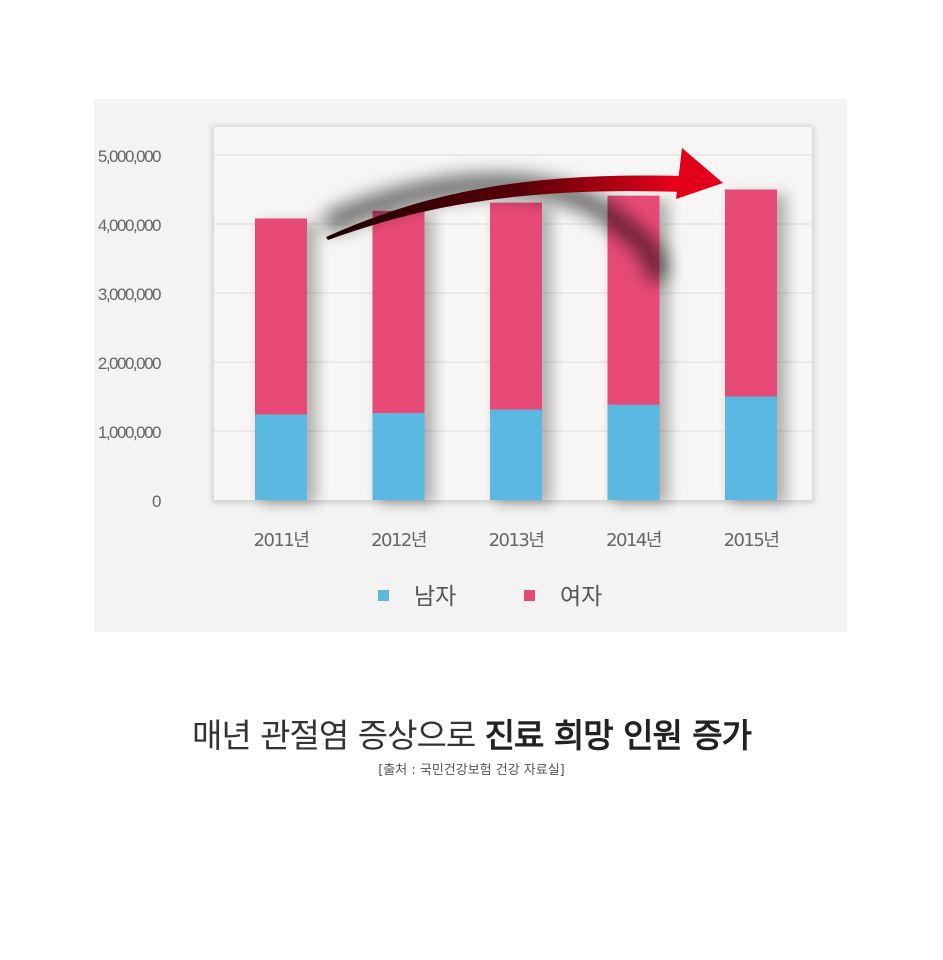 Image resolution: width=943 pixels, height=960 pixels. What do you see at coordinates (156, 501) in the screenshot?
I see `y-tick-label: 0` at bounding box center [156, 501].